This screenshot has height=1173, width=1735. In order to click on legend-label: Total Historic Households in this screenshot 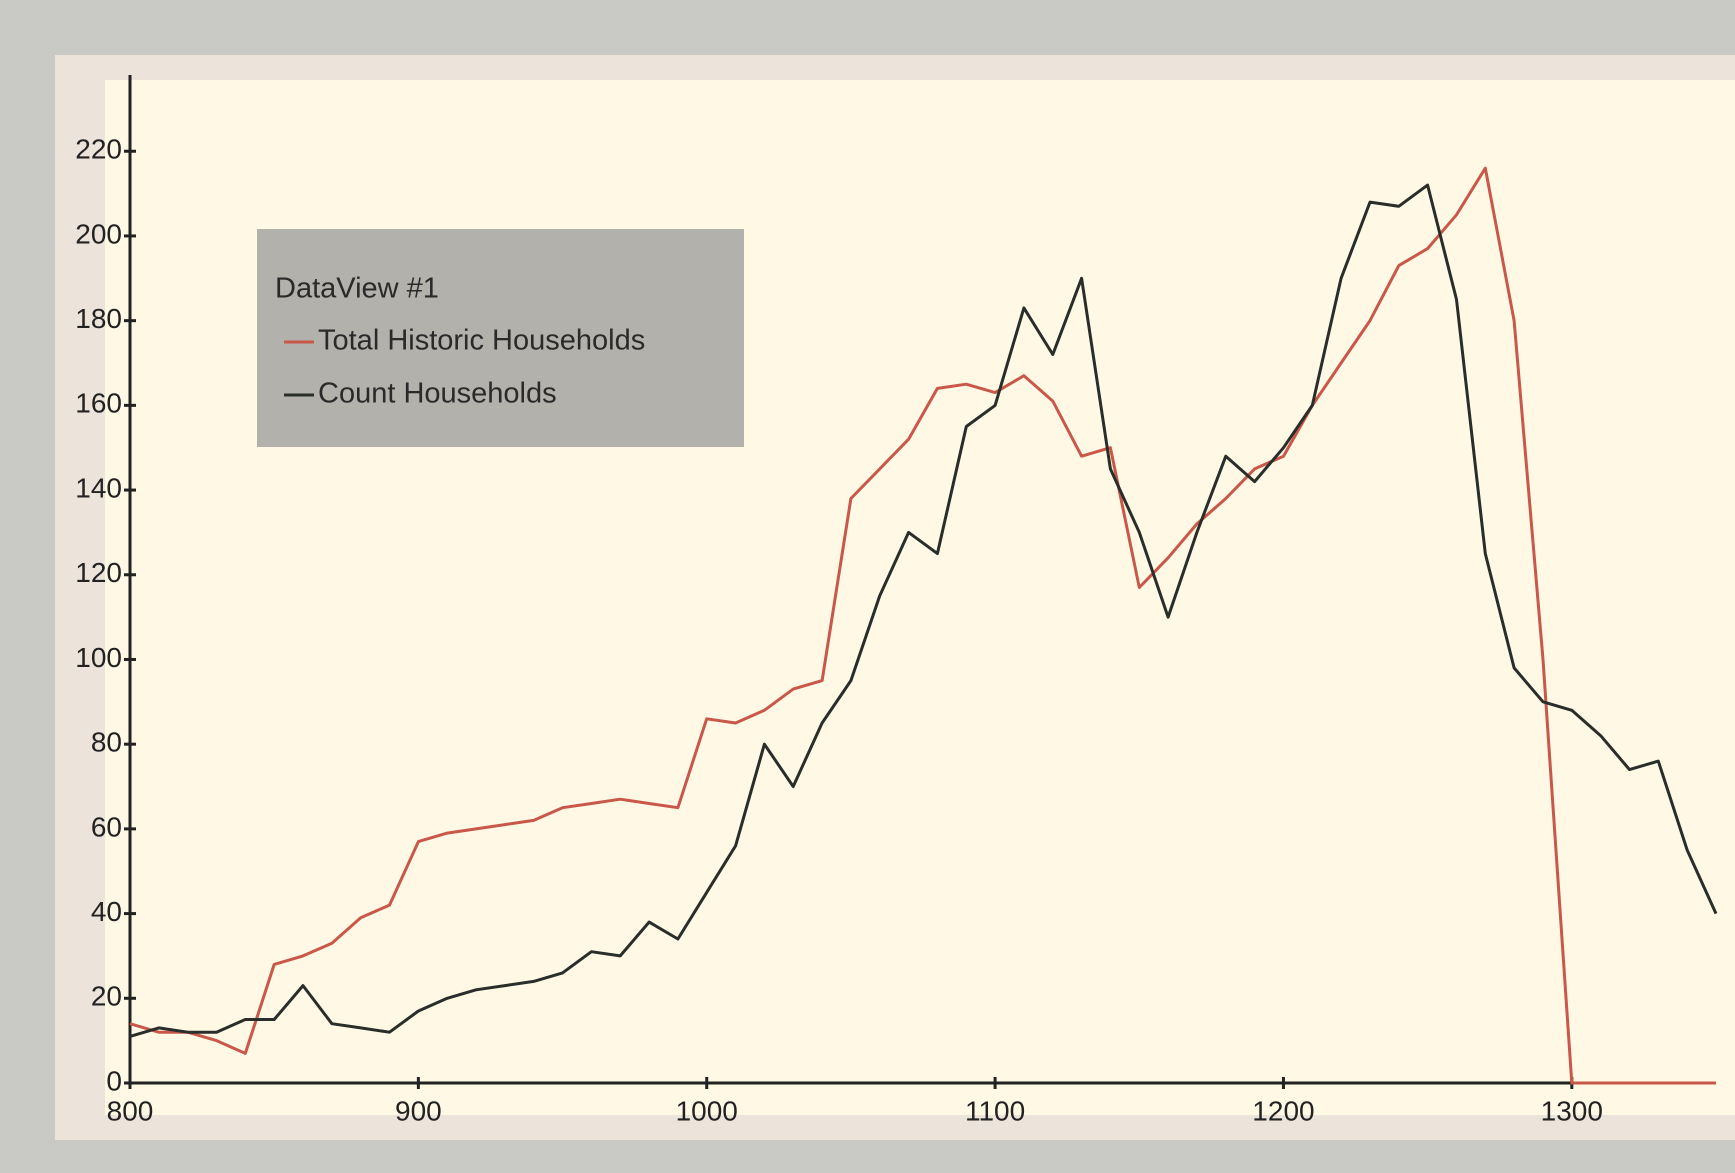, I will do `click(481, 341)`.